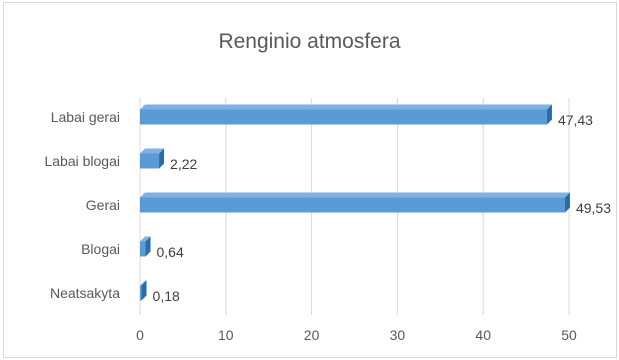  I want to click on x-tick-label: 20, so click(312, 335).